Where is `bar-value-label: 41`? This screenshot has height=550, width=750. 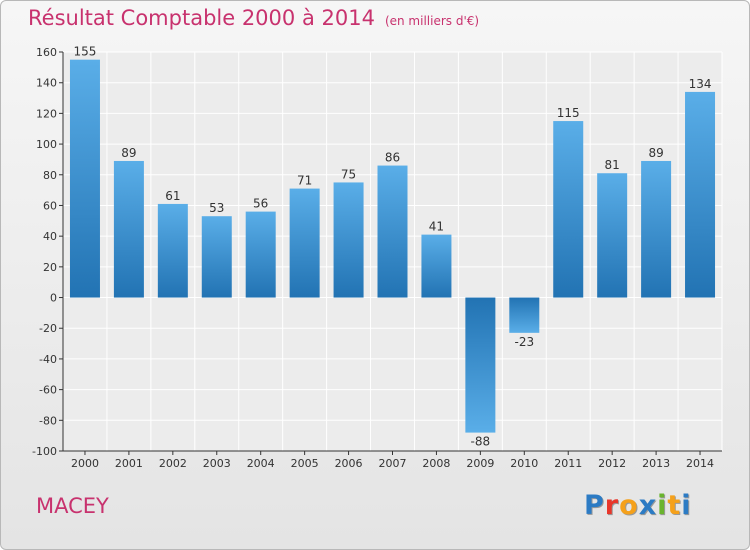
bar-value-label: 41 is located at coordinates (436, 227).